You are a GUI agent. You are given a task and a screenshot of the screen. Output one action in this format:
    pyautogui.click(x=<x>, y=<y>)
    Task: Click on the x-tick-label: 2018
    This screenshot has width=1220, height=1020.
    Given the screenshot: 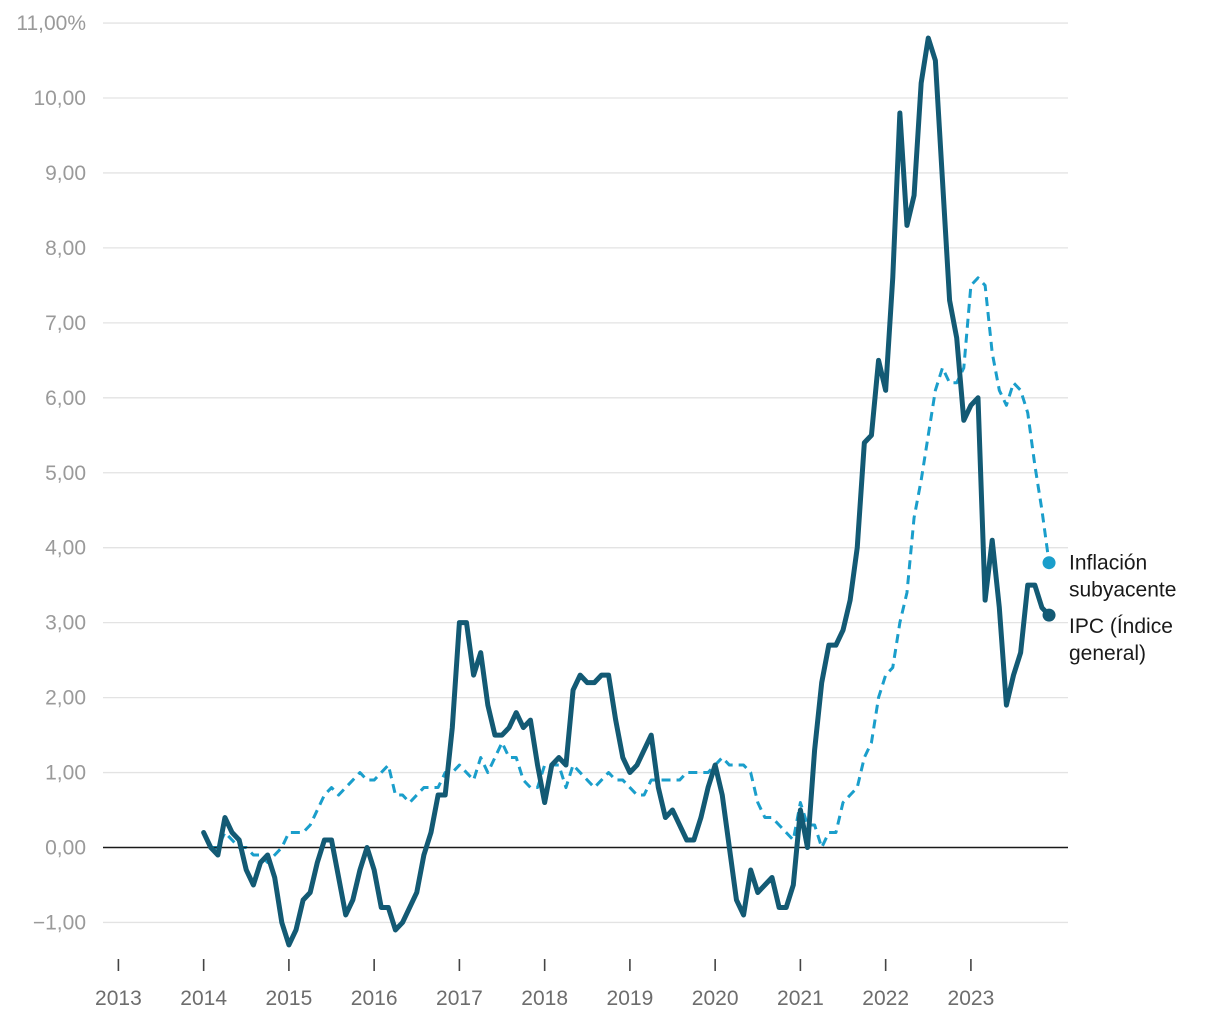 What is the action you would take?
    pyautogui.click(x=544, y=998)
    